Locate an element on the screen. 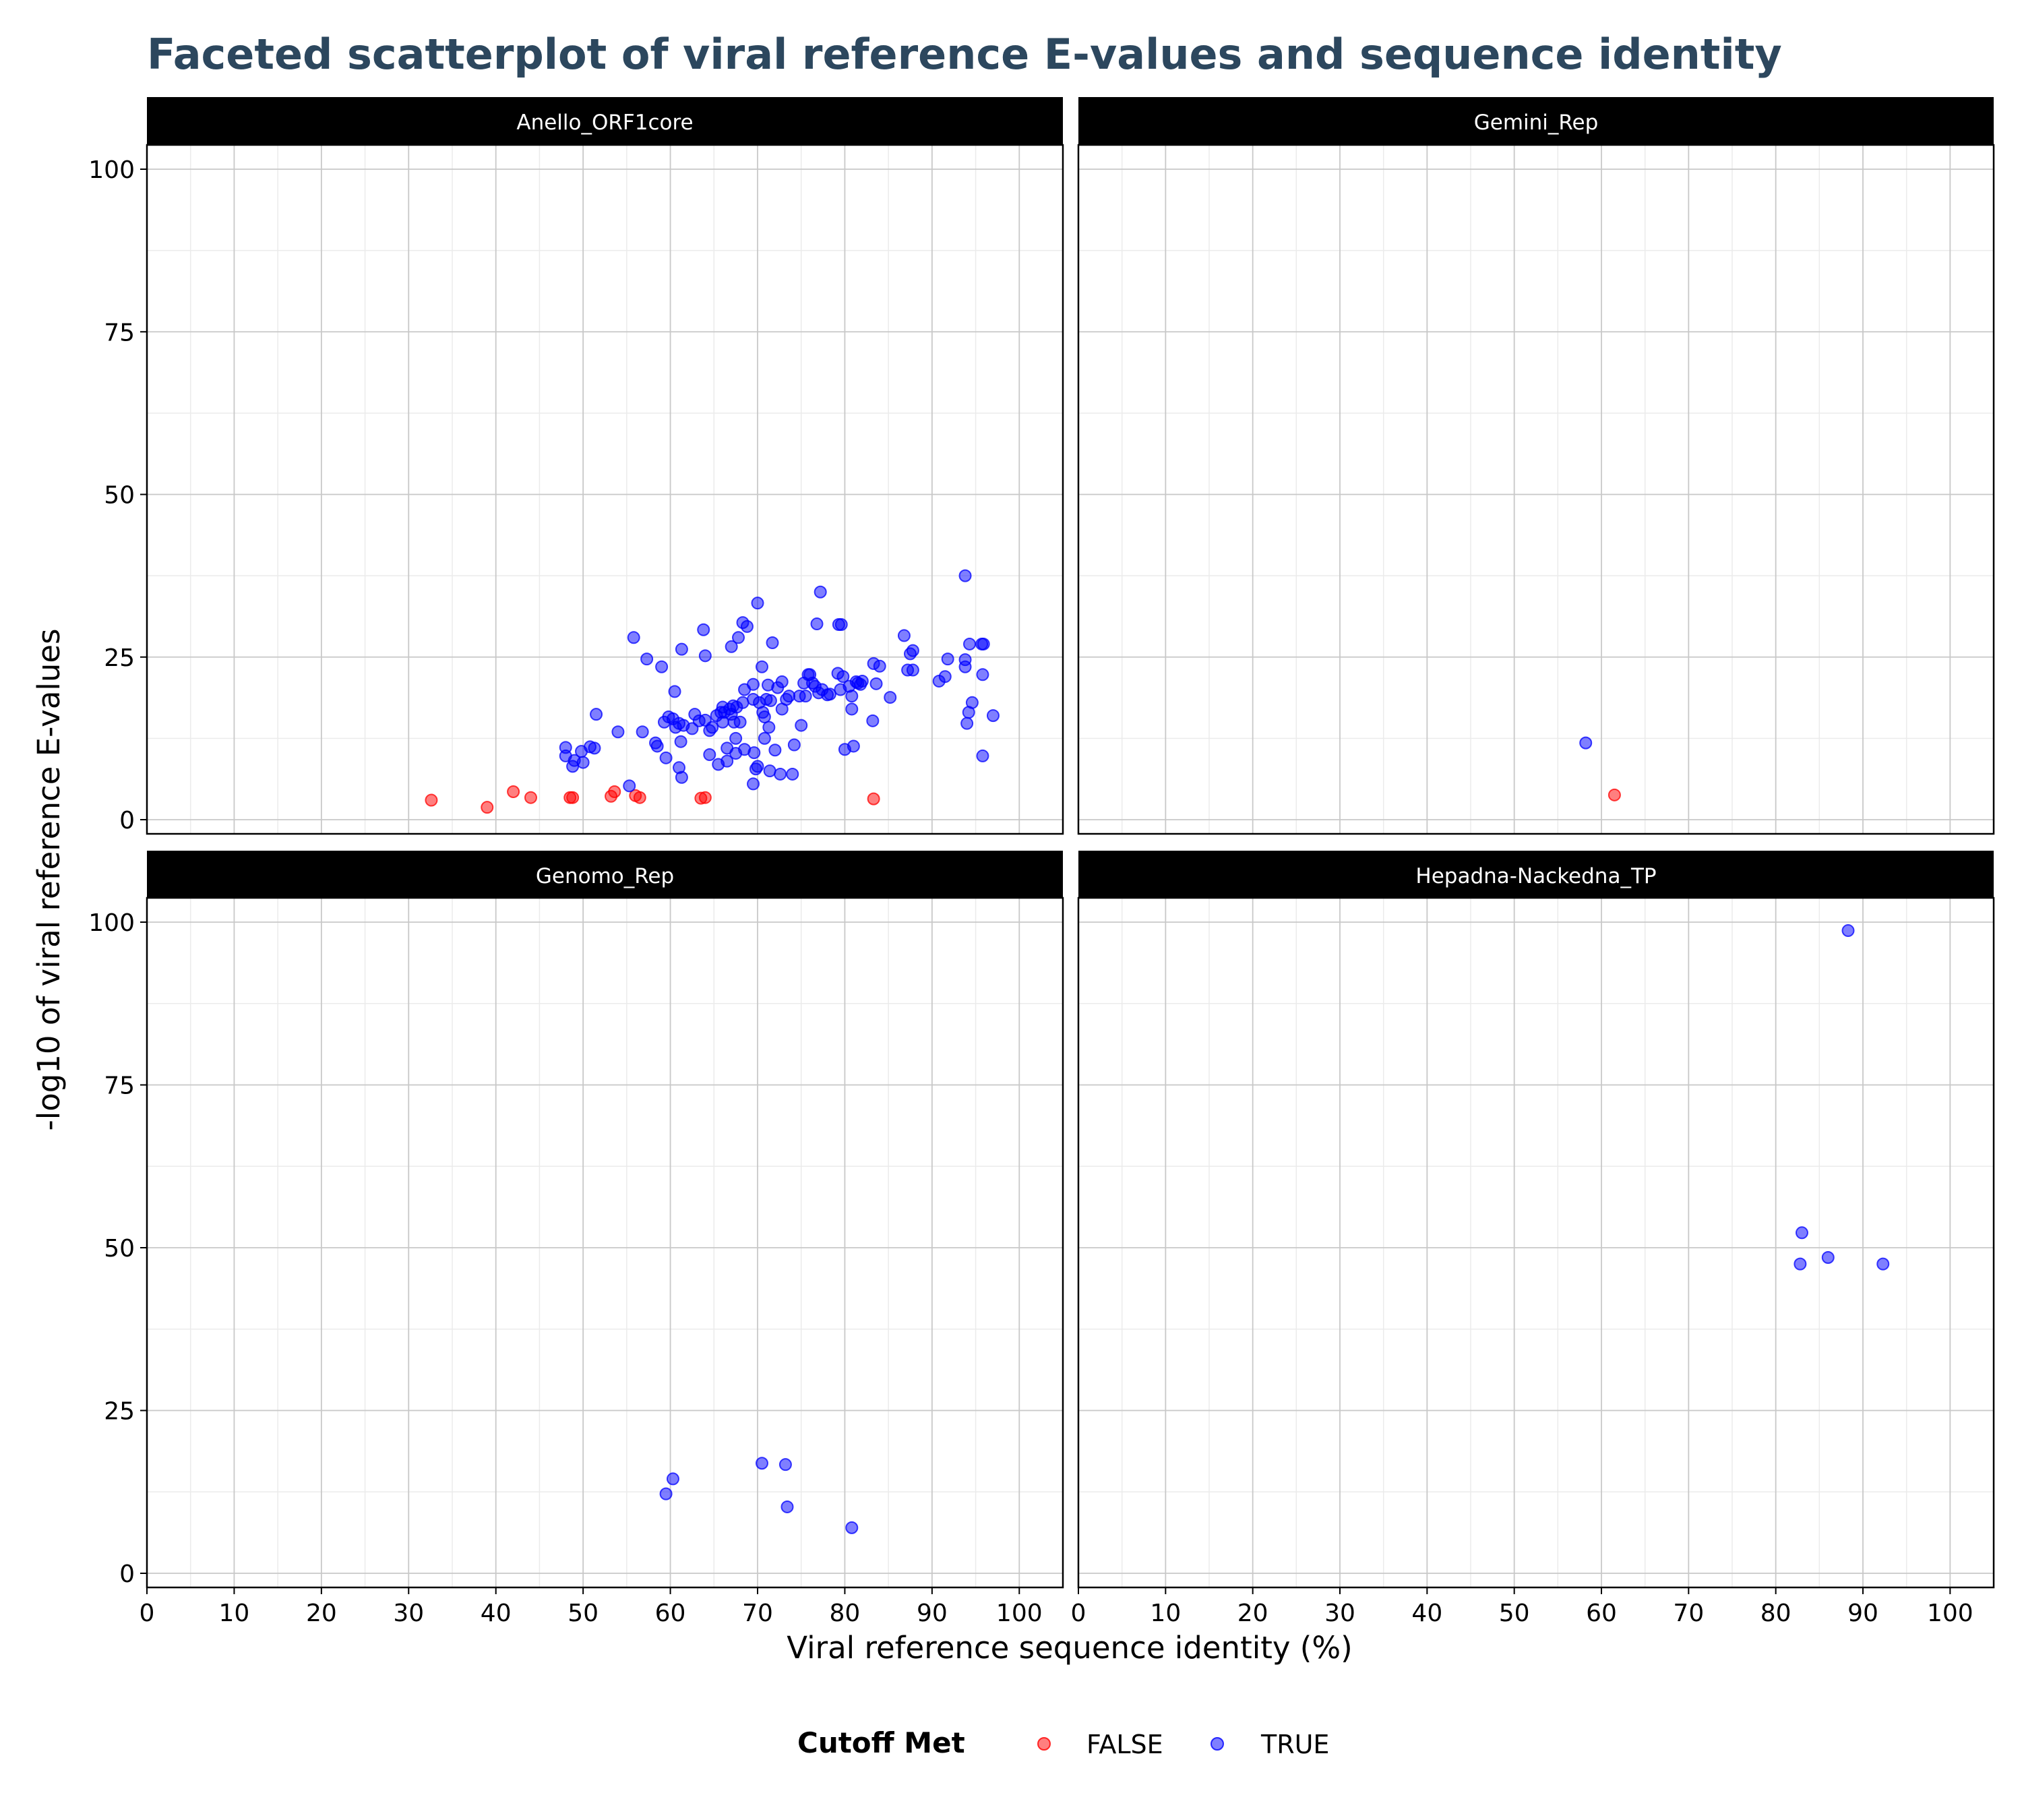 This screenshot has width=2022, height=1820. y-tick-label: 100 is located at coordinates (111, 923).